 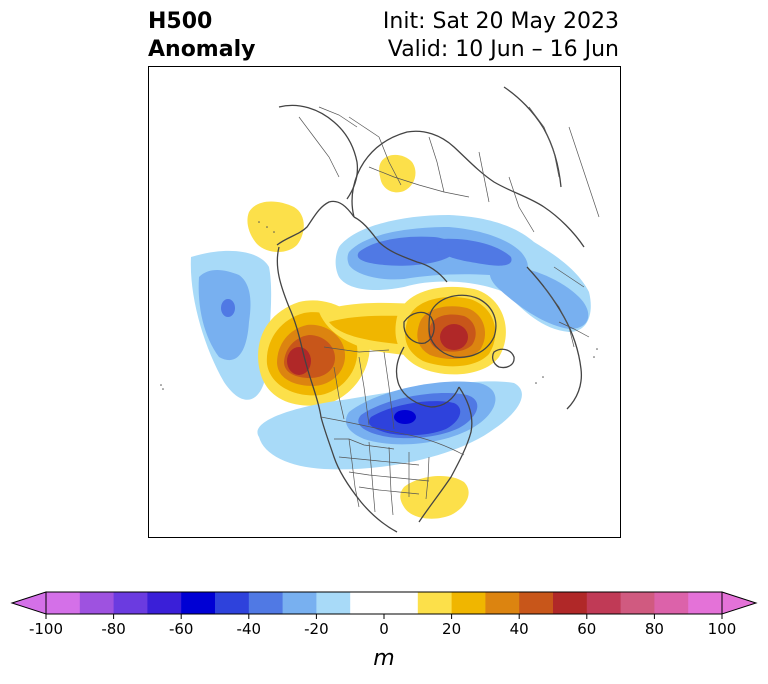 I want to click on siberia-coast, so click(x=468, y=189).